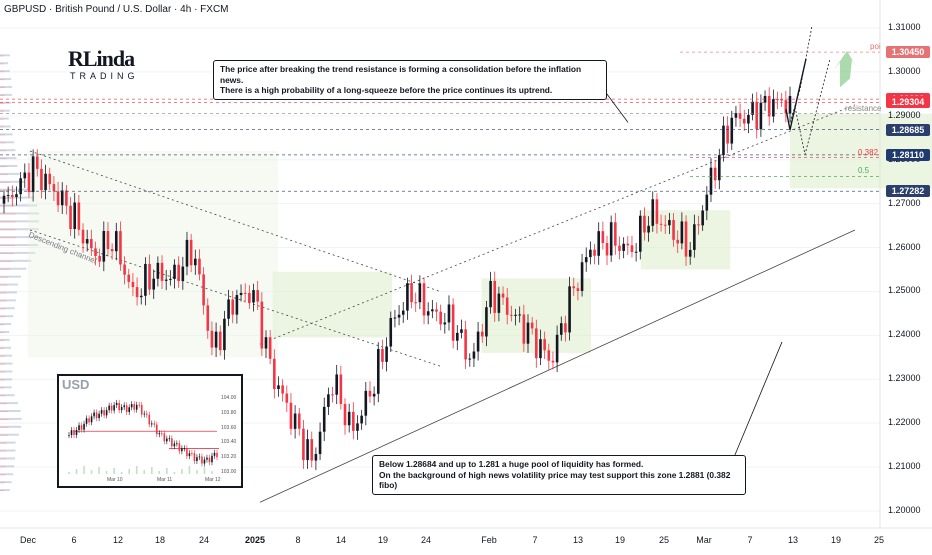 The width and height of the screenshot is (932, 555). I want to click on x-tick-label: 7, so click(750, 540).